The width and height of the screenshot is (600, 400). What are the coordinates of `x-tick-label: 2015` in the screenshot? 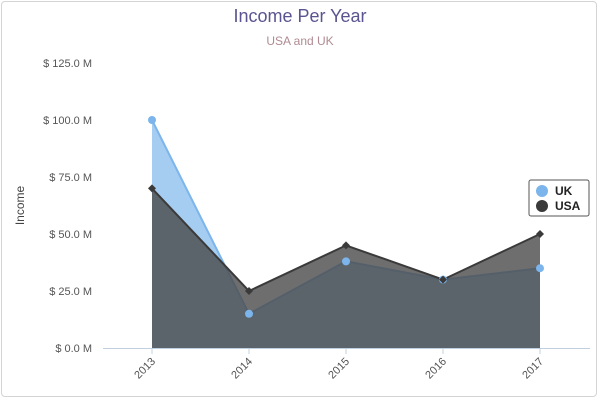 It's located at (339, 369).